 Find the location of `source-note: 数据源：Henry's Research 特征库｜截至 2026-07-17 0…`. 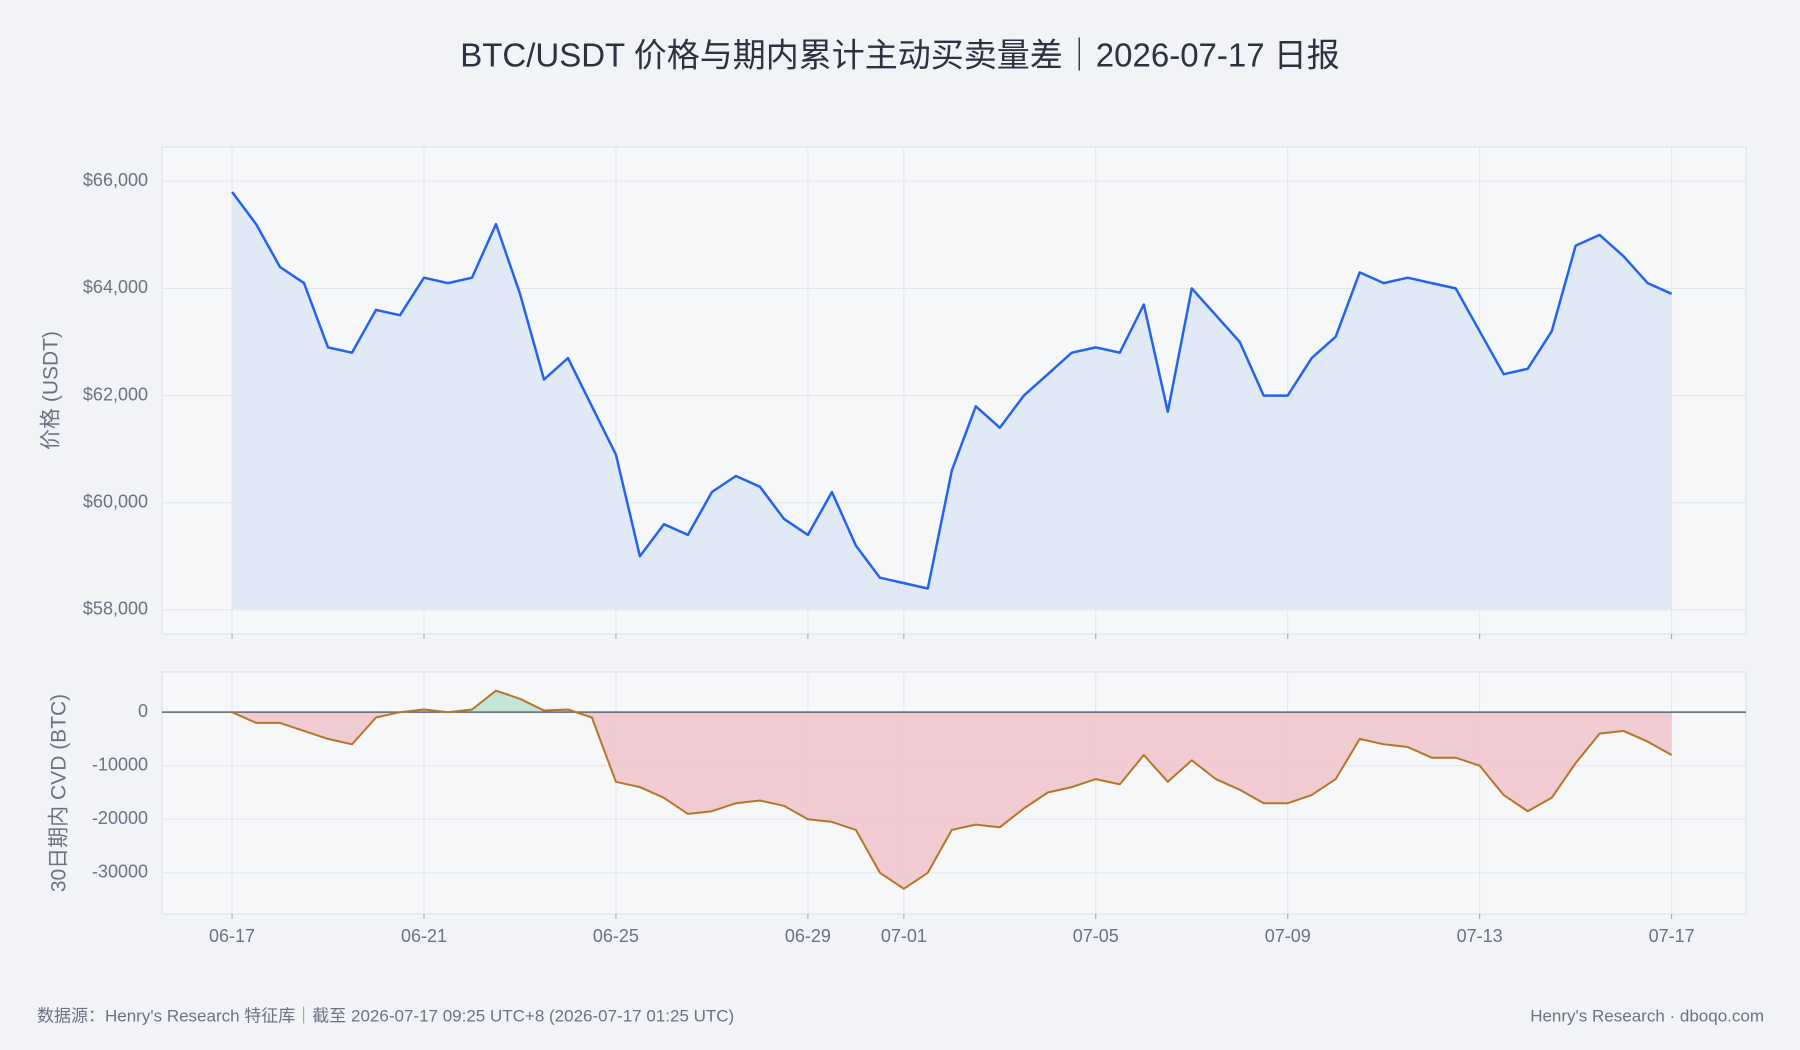

source-note: 数据源：Henry's Research 特征库｜截至 2026-07-17 0… is located at coordinates (385, 1015).